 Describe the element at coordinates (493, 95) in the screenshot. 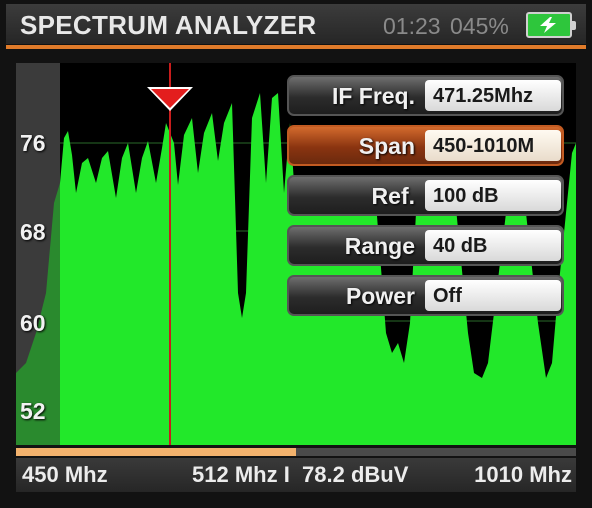

I see `param-value: 471.25Mhz` at that location.